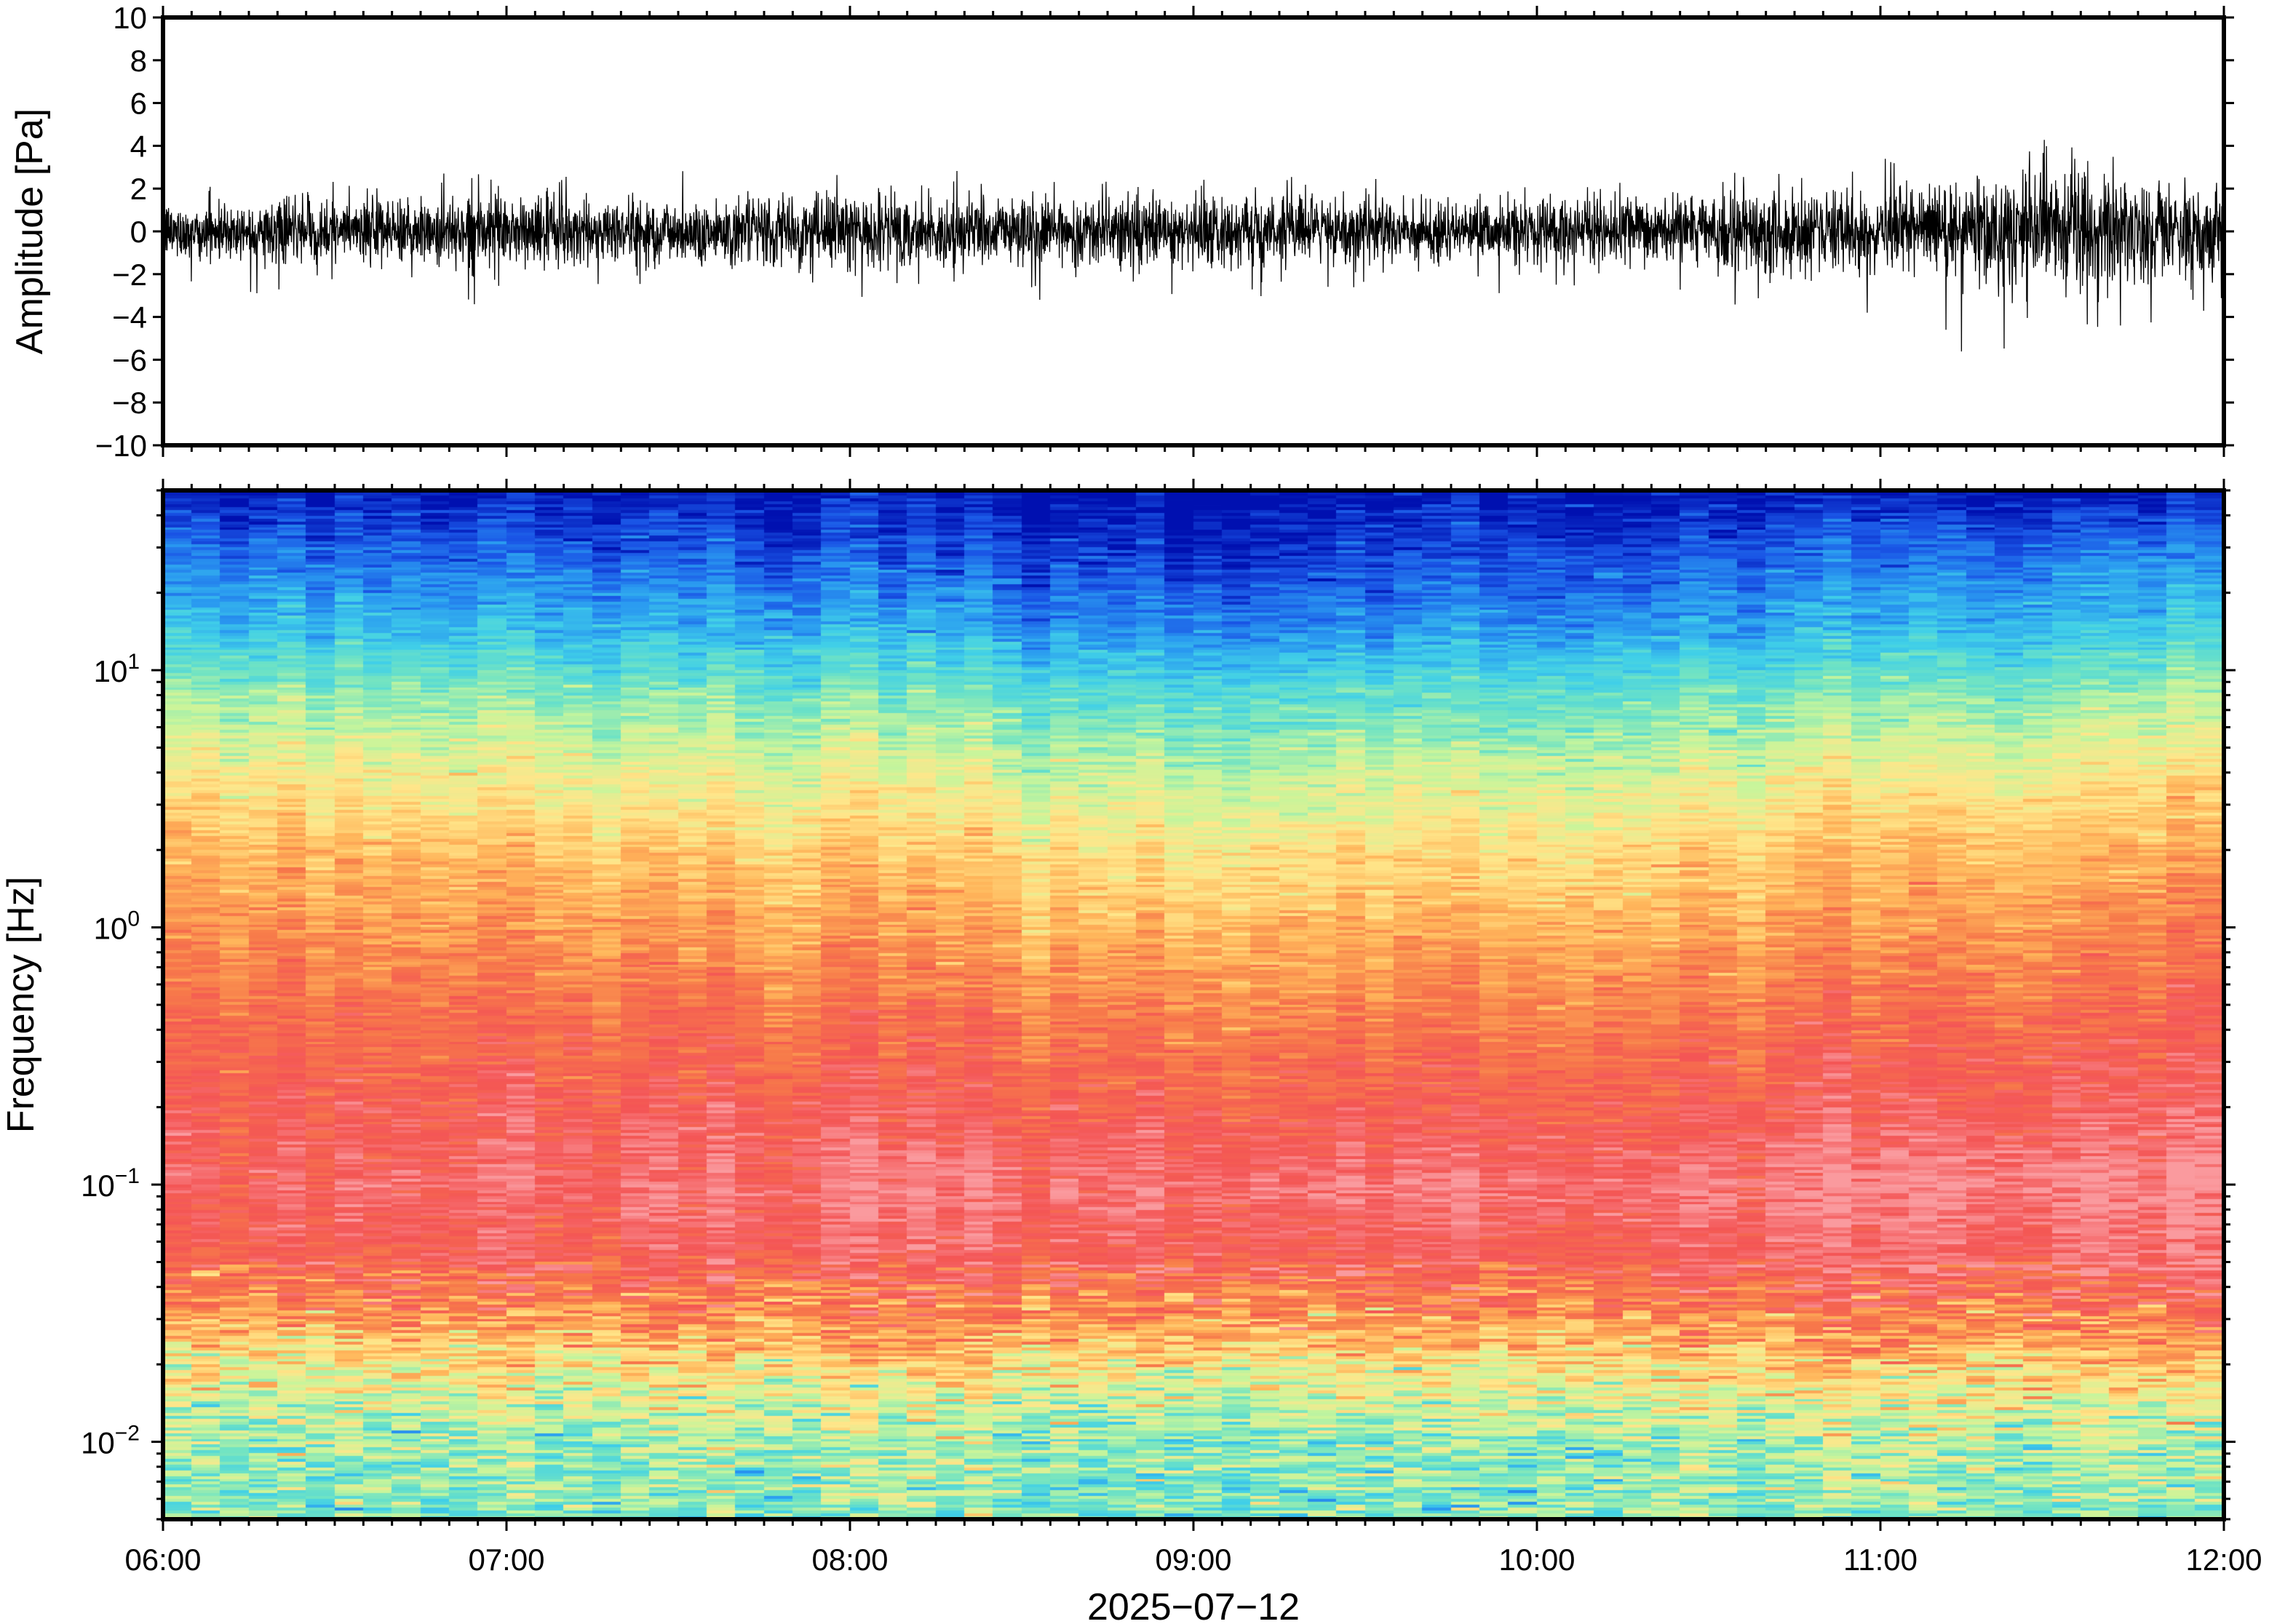  I want to click on waveform-y-tick-label: 10, so click(130, 18).